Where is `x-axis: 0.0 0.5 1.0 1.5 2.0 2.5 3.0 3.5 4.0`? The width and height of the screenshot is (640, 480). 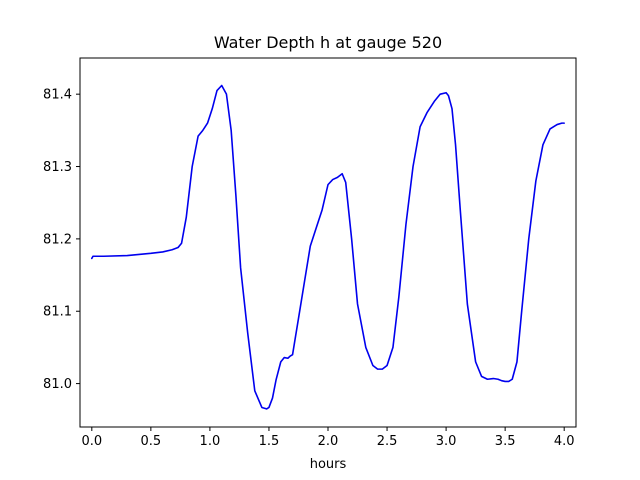 x-axis: 0.0 0.5 1.0 1.5 2.0 2.5 3.0 3.5 4.0 is located at coordinates (328, 438).